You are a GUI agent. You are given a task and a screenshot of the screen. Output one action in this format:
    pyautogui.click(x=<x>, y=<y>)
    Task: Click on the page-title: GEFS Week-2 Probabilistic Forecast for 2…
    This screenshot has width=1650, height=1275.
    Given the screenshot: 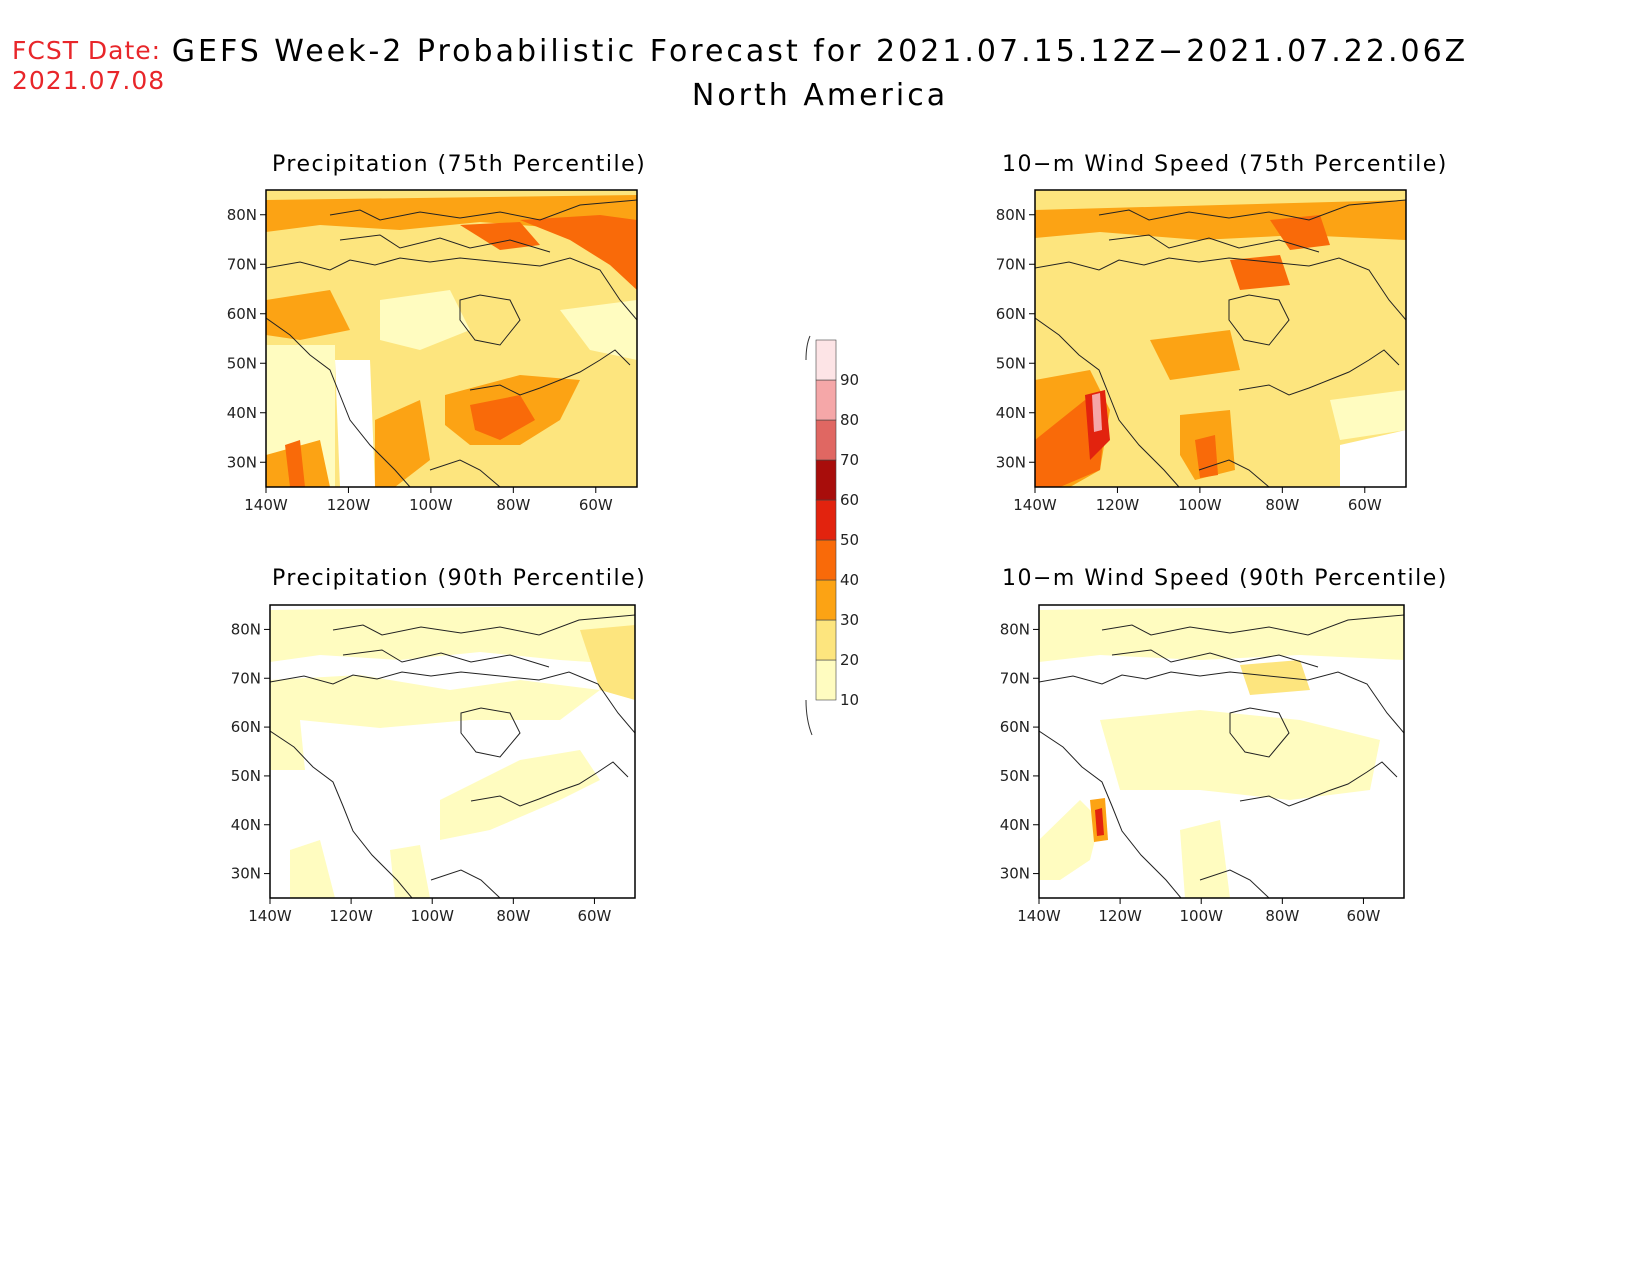 What is the action you would take?
    pyautogui.click(x=820, y=51)
    